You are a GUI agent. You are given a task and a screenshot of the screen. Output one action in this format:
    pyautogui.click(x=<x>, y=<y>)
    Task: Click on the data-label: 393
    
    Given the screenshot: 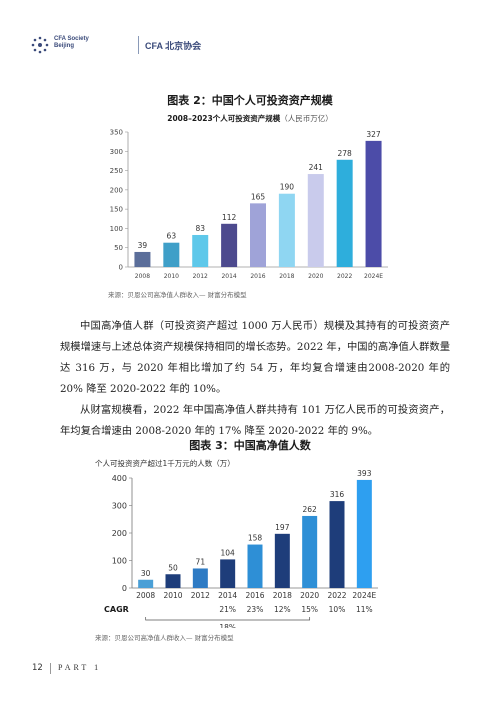 What is the action you would take?
    pyautogui.click(x=364, y=473)
    